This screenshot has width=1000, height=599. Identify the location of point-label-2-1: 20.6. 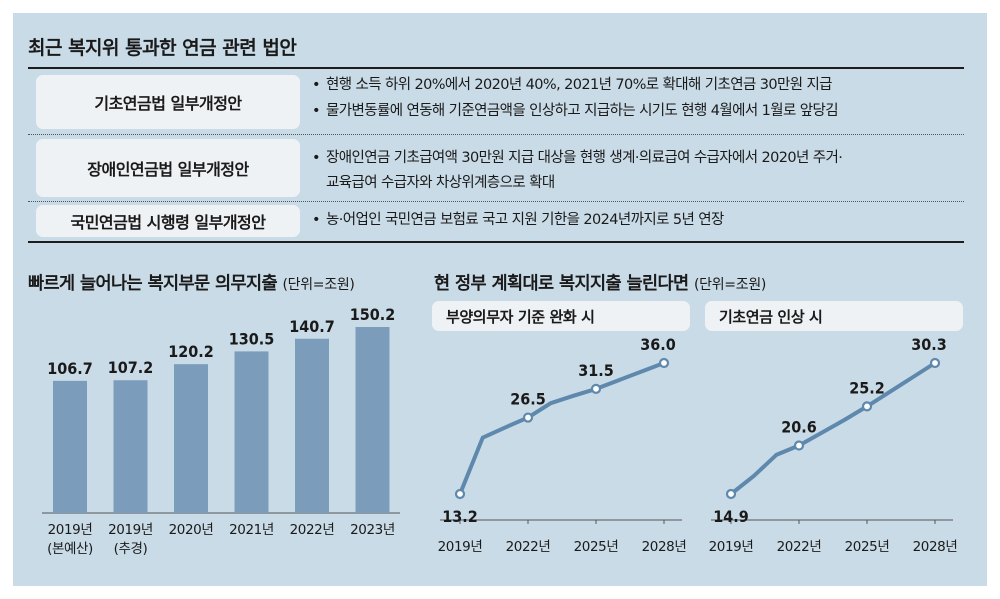
(799, 427).